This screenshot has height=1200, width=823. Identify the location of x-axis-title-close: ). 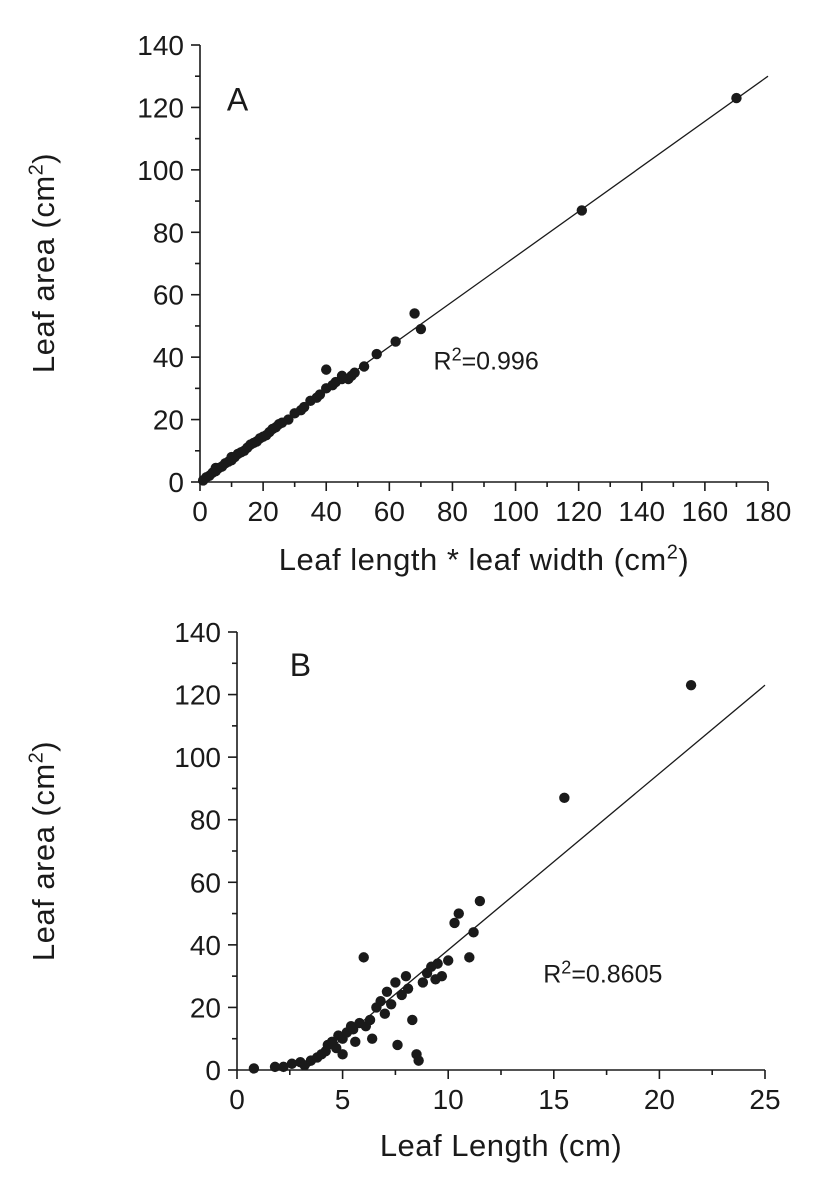
(684, 559).